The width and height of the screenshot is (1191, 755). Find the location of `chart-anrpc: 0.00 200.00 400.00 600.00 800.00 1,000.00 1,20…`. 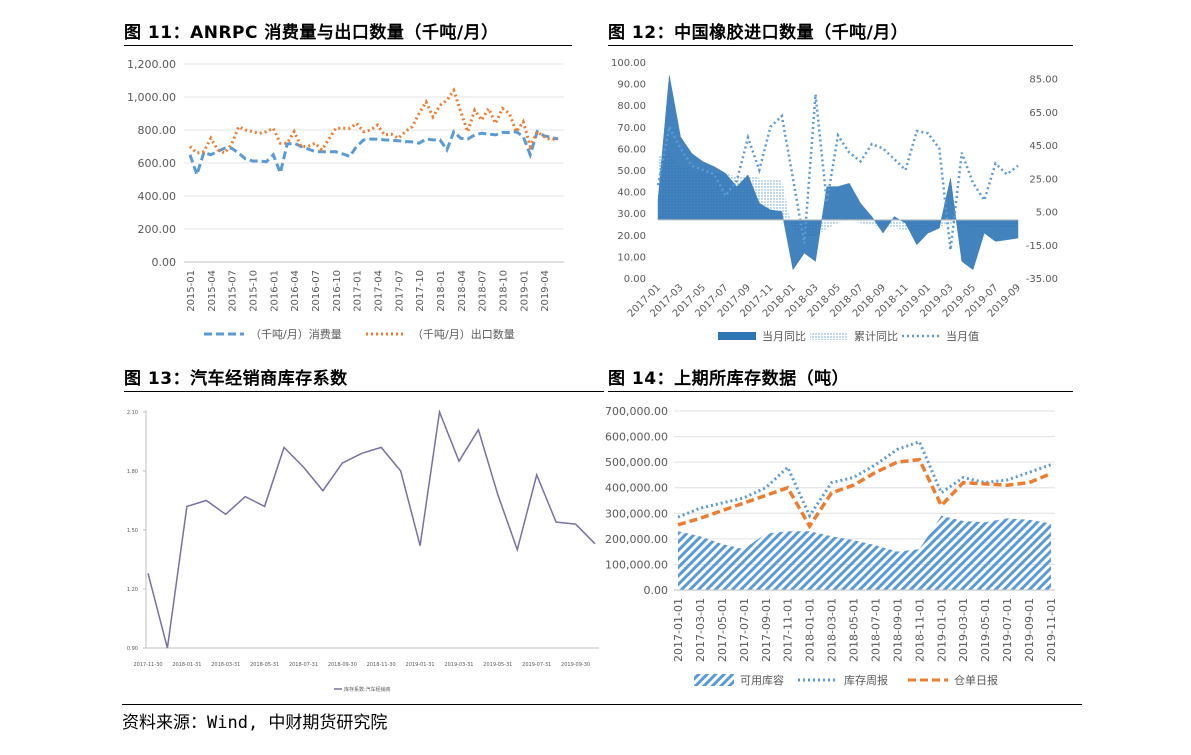

chart-anrpc: 0.00 200.00 400.00 600.00 800.00 1,000.00 1,20… is located at coordinates (345, 199).